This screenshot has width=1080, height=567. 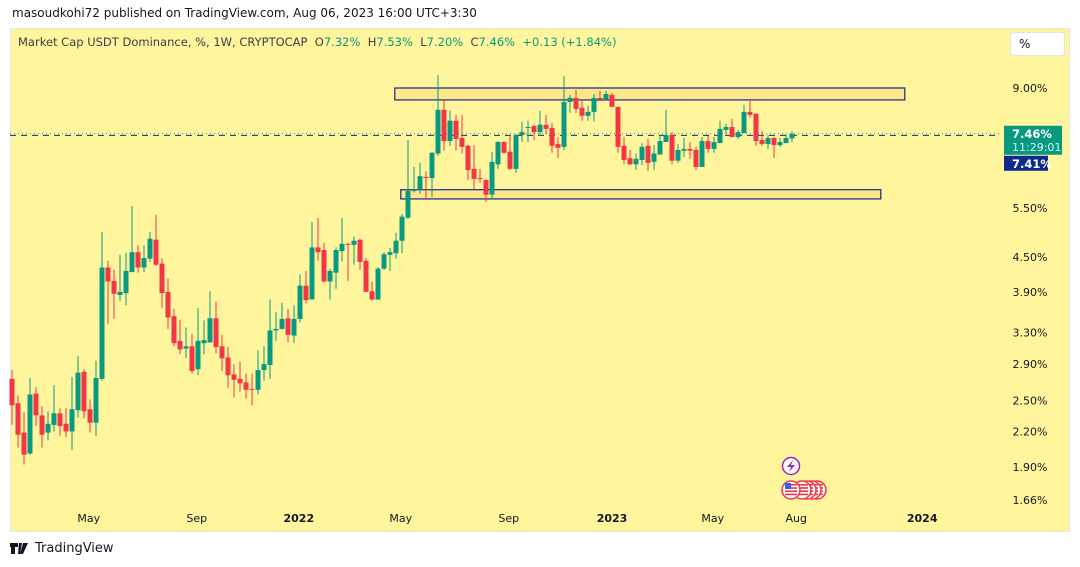 I want to click on percent-scale-button: %, so click(x=1037, y=44).